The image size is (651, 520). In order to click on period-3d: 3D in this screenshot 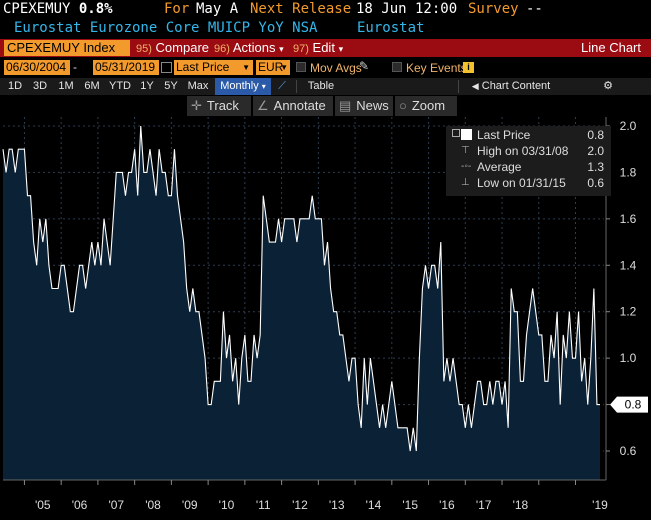, I will do `click(40, 86)`.